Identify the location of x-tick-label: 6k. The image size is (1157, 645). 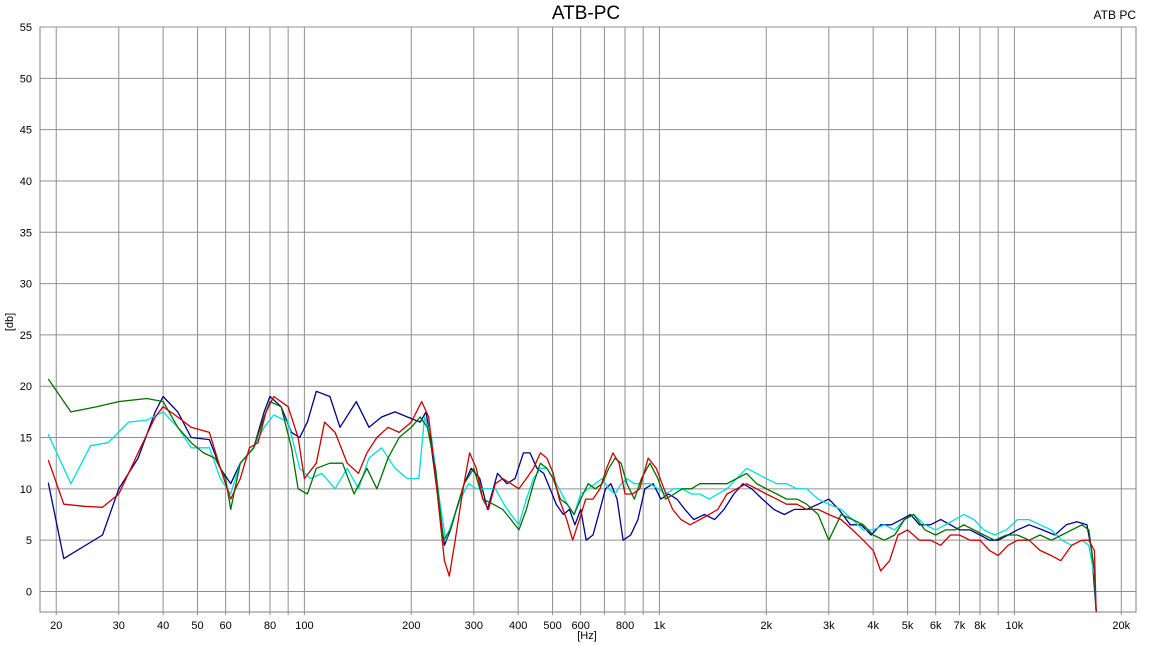
(936, 626).